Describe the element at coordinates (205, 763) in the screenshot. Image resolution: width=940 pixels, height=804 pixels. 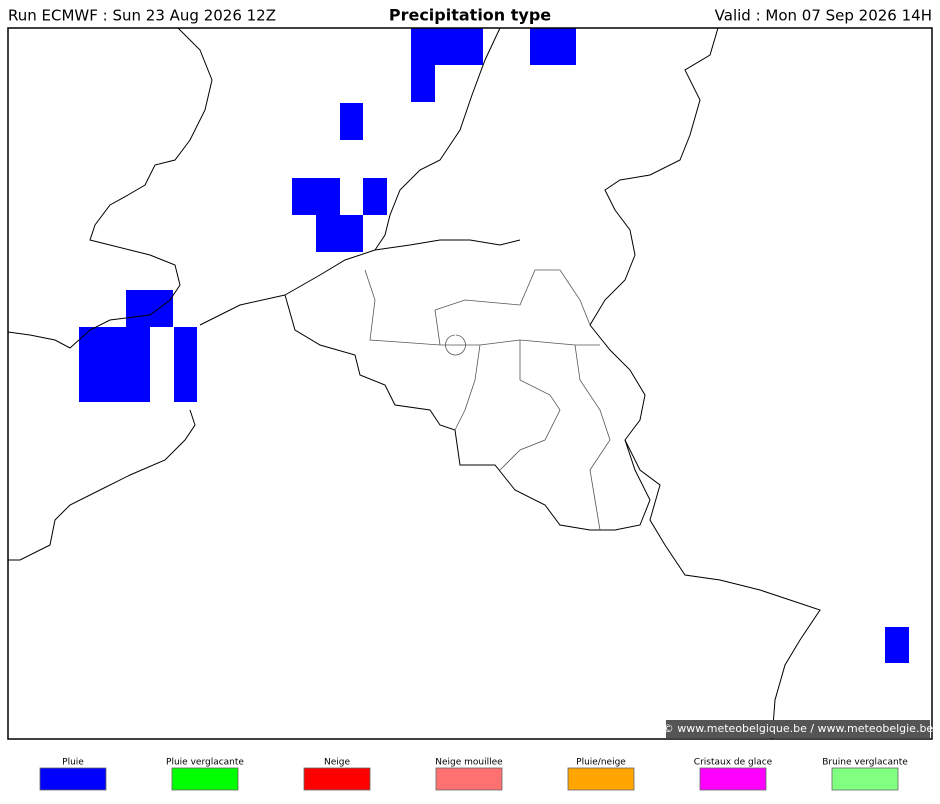
I see `legend-label: Pluie verglacante` at that location.